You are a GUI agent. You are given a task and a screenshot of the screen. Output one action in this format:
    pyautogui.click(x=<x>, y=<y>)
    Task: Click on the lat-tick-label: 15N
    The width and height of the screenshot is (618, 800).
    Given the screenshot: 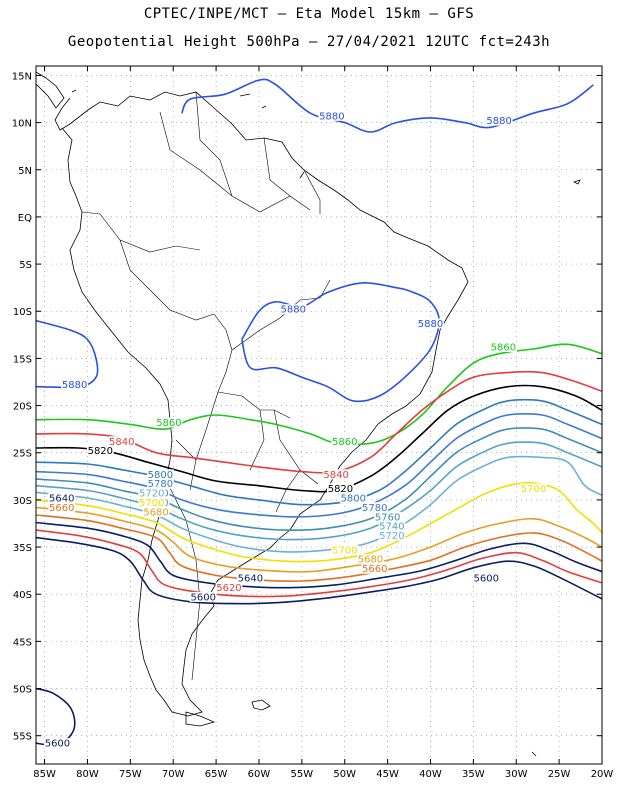 What is the action you would take?
    pyautogui.click(x=22, y=76)
    